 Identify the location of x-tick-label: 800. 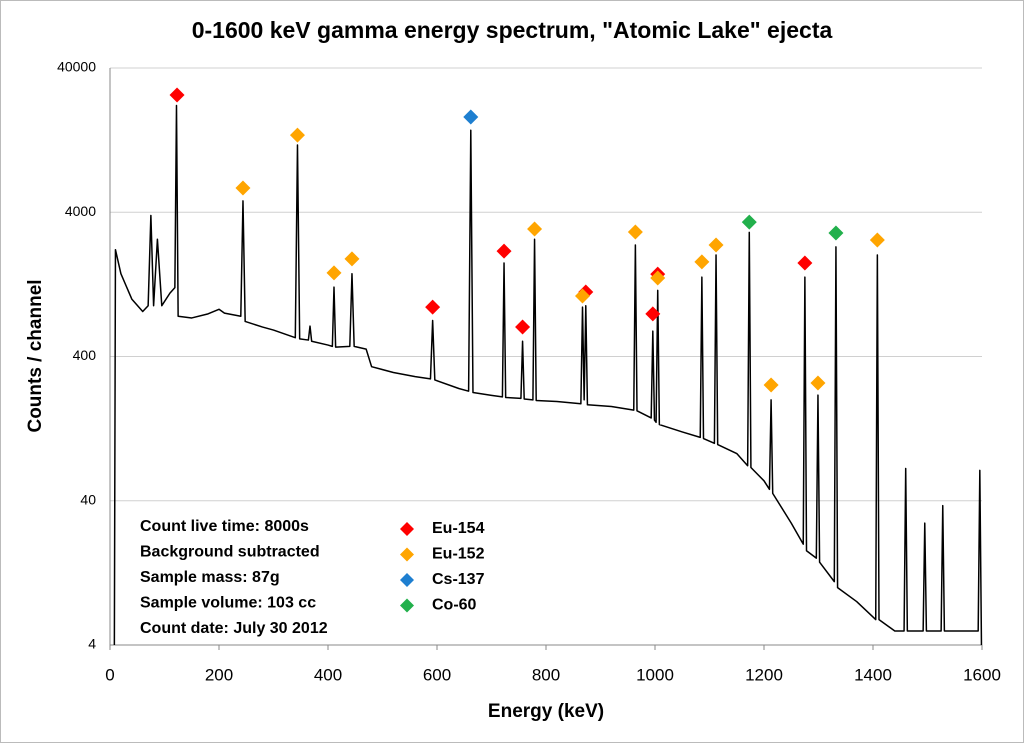
(546, 674).